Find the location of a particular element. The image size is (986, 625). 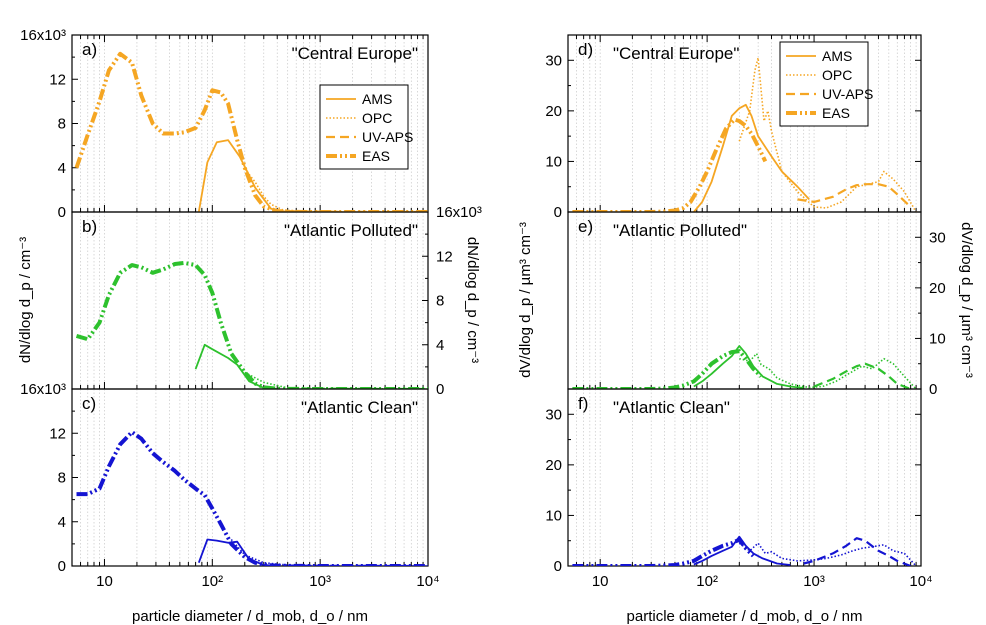

series-opc-c is located at coordinates (329, 552).